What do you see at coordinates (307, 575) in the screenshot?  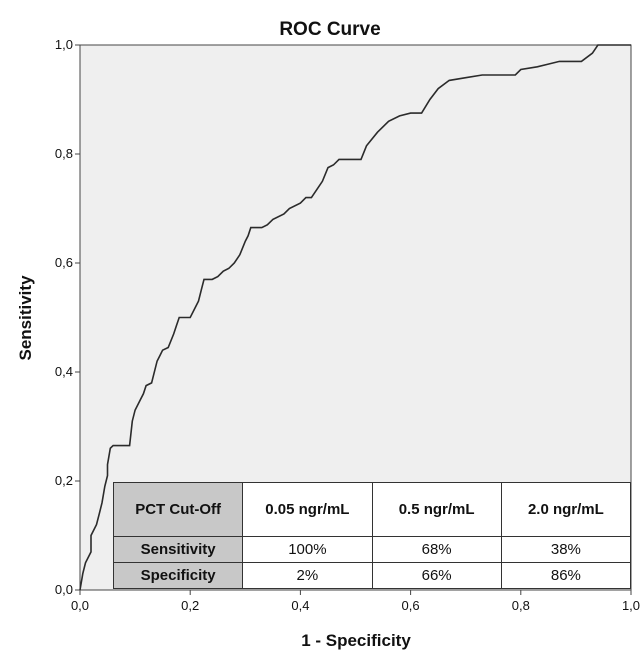 I see `table-cell: 2%` at bounding box center [307, 575].